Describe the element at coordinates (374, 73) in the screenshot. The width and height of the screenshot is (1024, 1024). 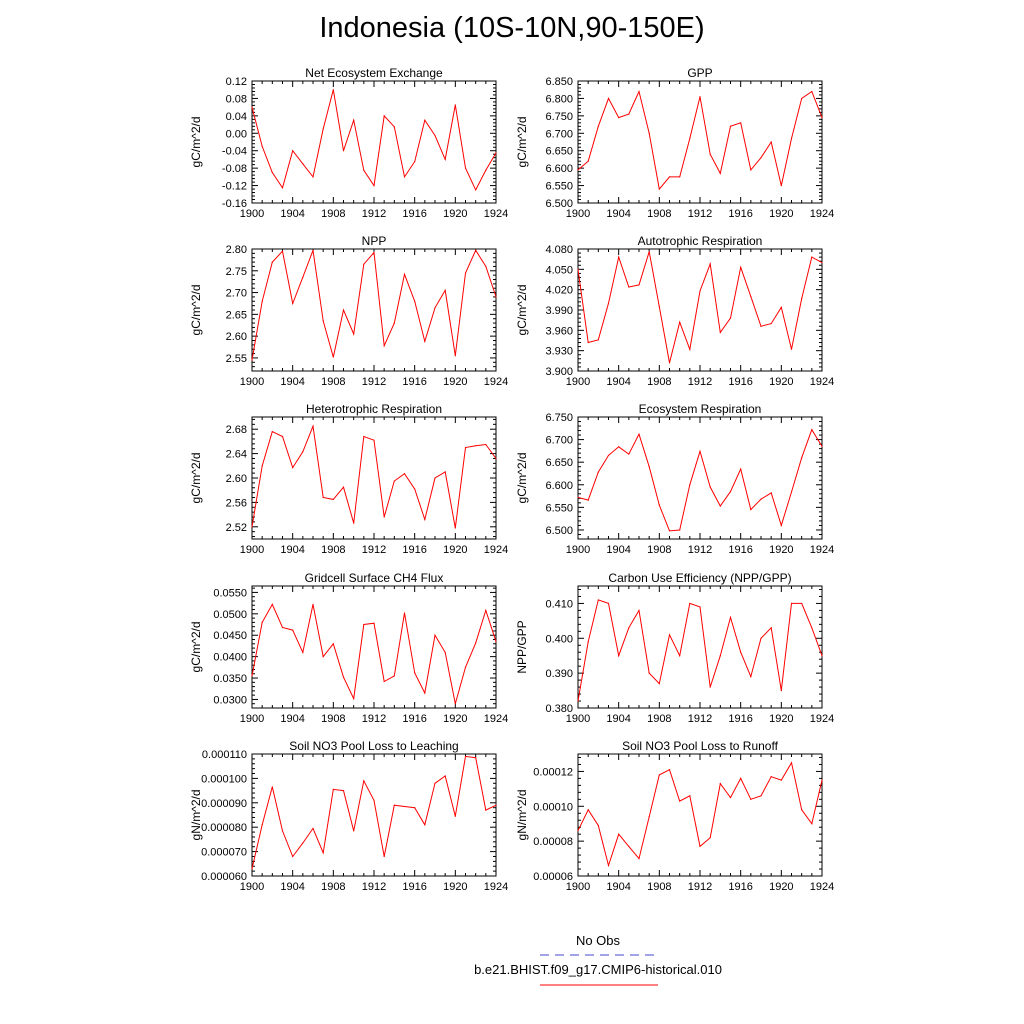
I see `chart-title: Net Ecosystem Exchange` at that location.